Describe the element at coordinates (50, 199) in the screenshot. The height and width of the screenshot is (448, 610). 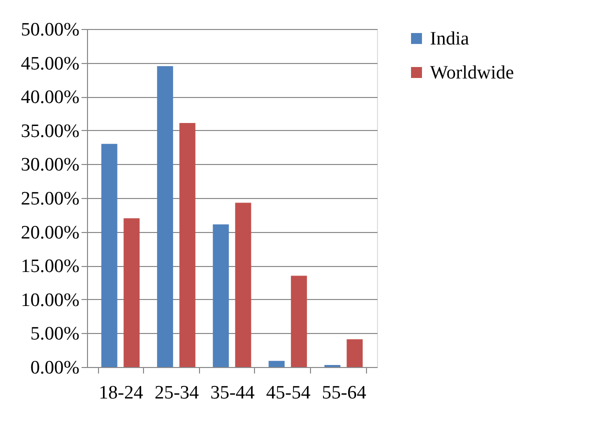
I see `y-tick-label: 25.00%` at that location.